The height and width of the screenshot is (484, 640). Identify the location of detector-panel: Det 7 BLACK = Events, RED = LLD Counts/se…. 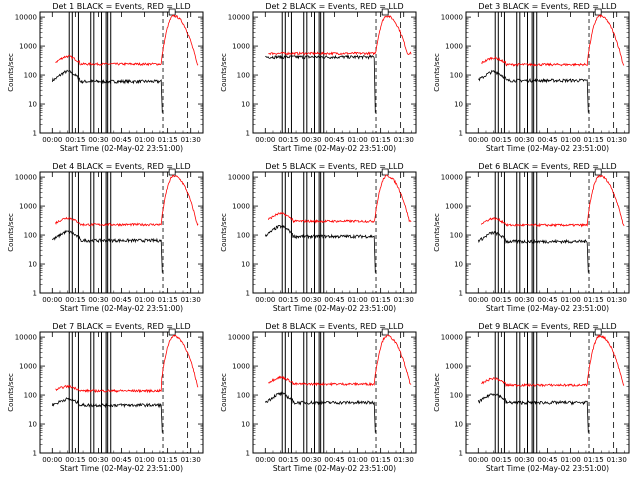
(105, 397).